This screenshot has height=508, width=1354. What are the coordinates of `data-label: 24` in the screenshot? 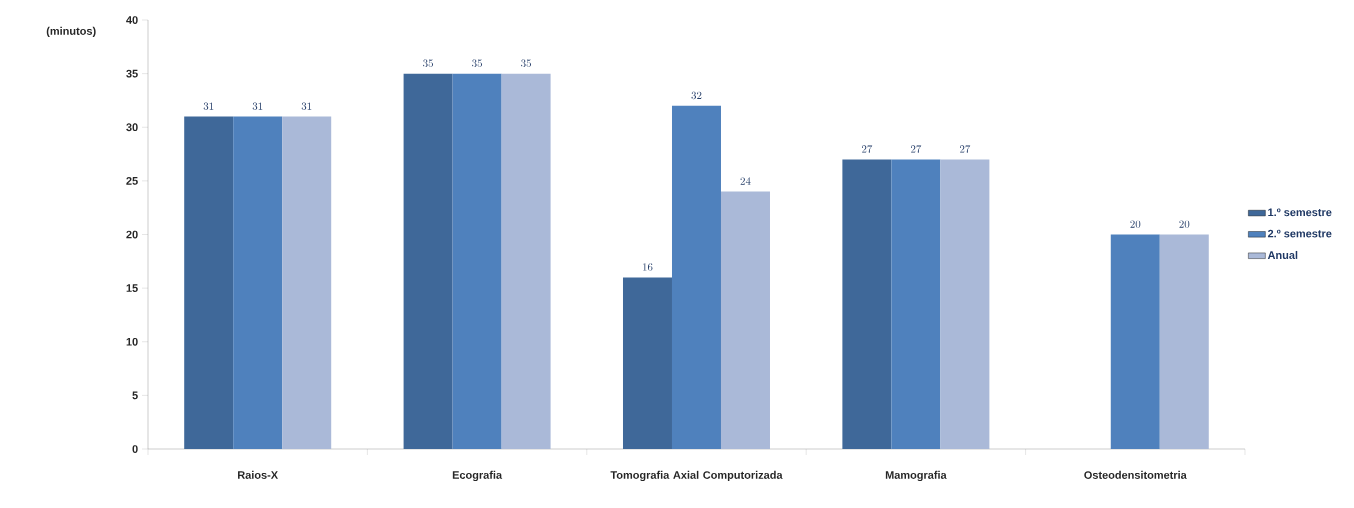 It's located at (745, 181).